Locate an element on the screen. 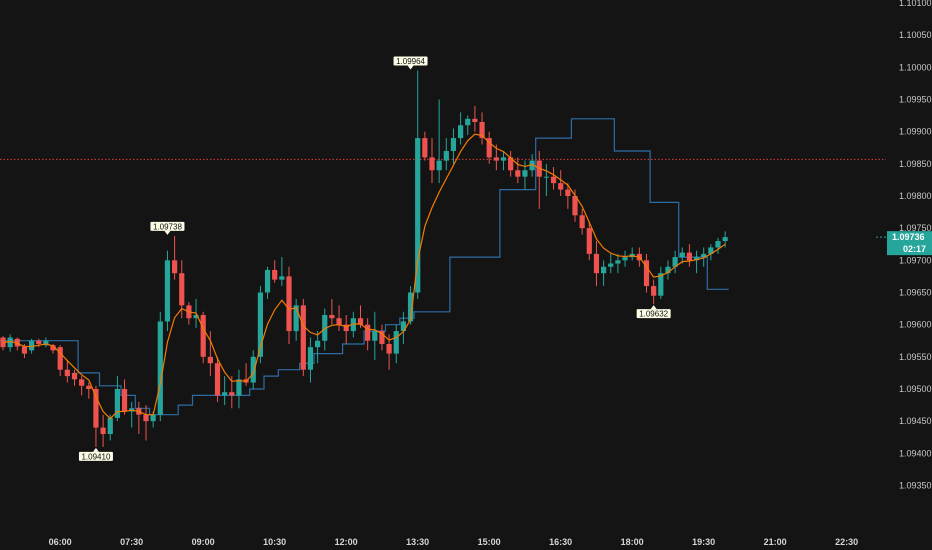  y-tick-label: 1.09550 is located at coordinates (915, 357).